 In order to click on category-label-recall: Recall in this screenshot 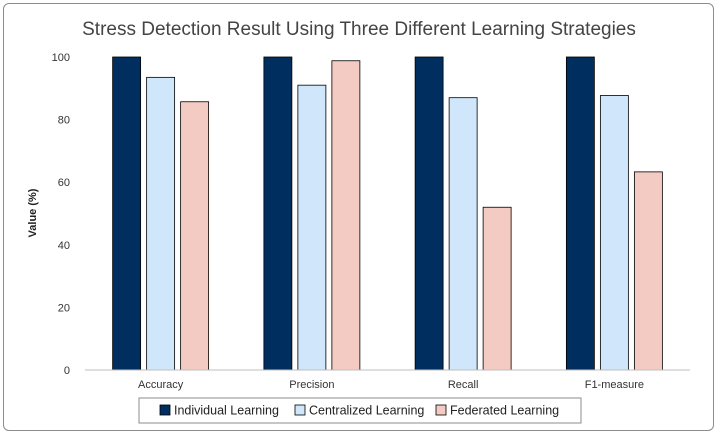, I will do `click(463, 385)`.